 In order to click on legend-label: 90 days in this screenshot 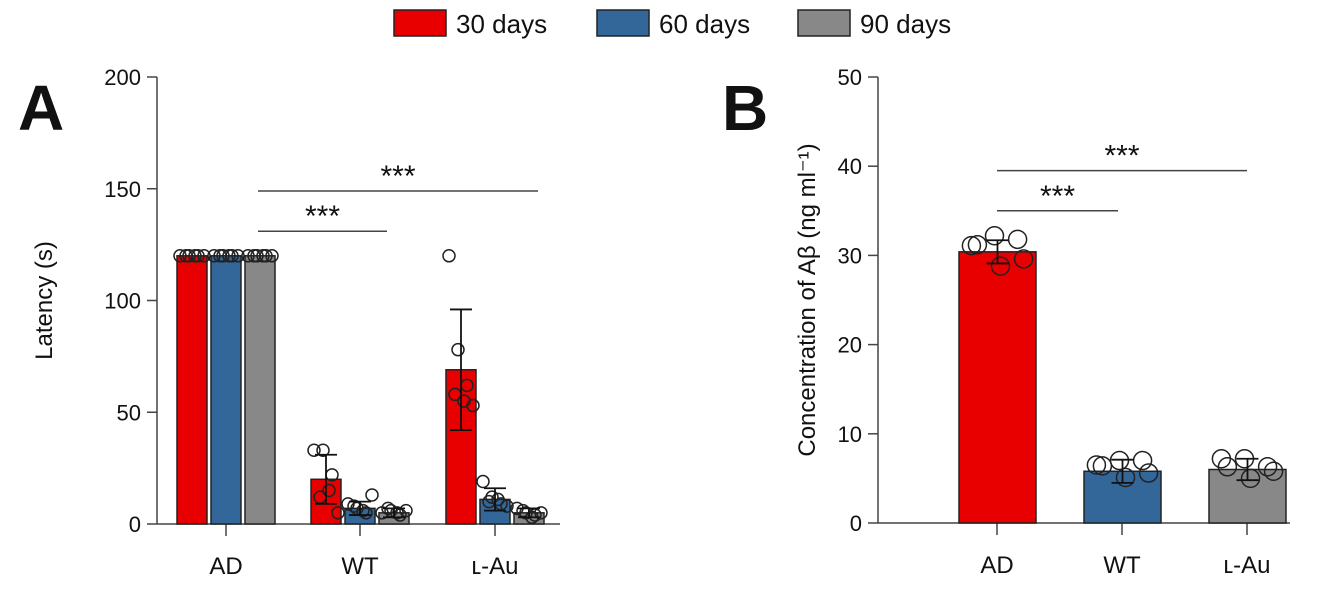, I will do `click(905, 24)`.